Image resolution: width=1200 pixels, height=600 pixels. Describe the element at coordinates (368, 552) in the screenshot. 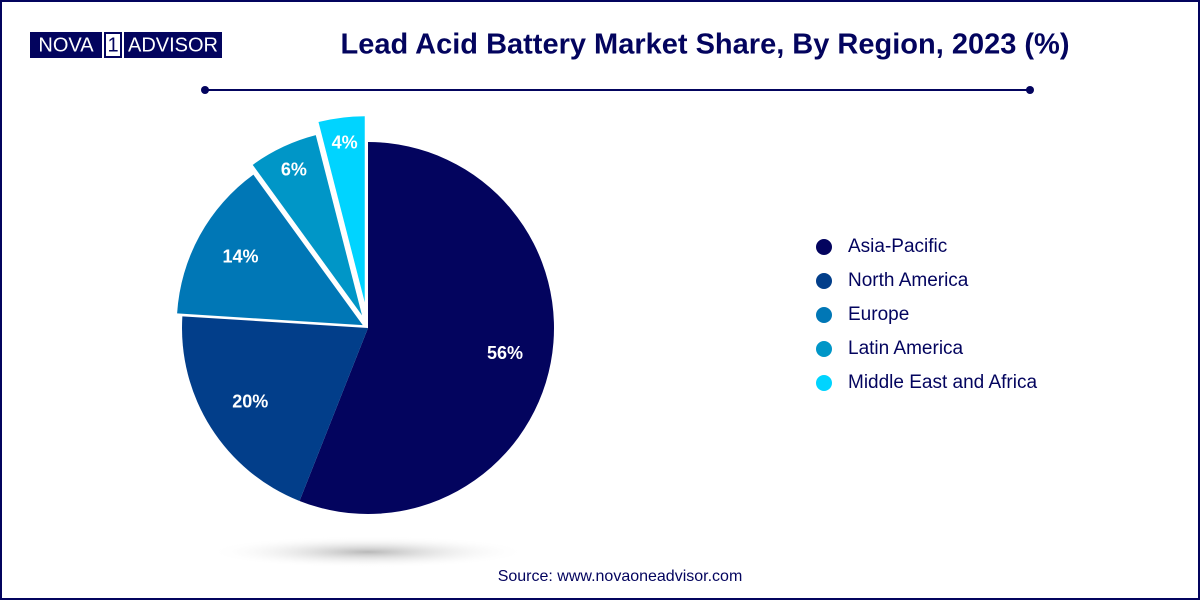

I see `pie-shadow` at that location.